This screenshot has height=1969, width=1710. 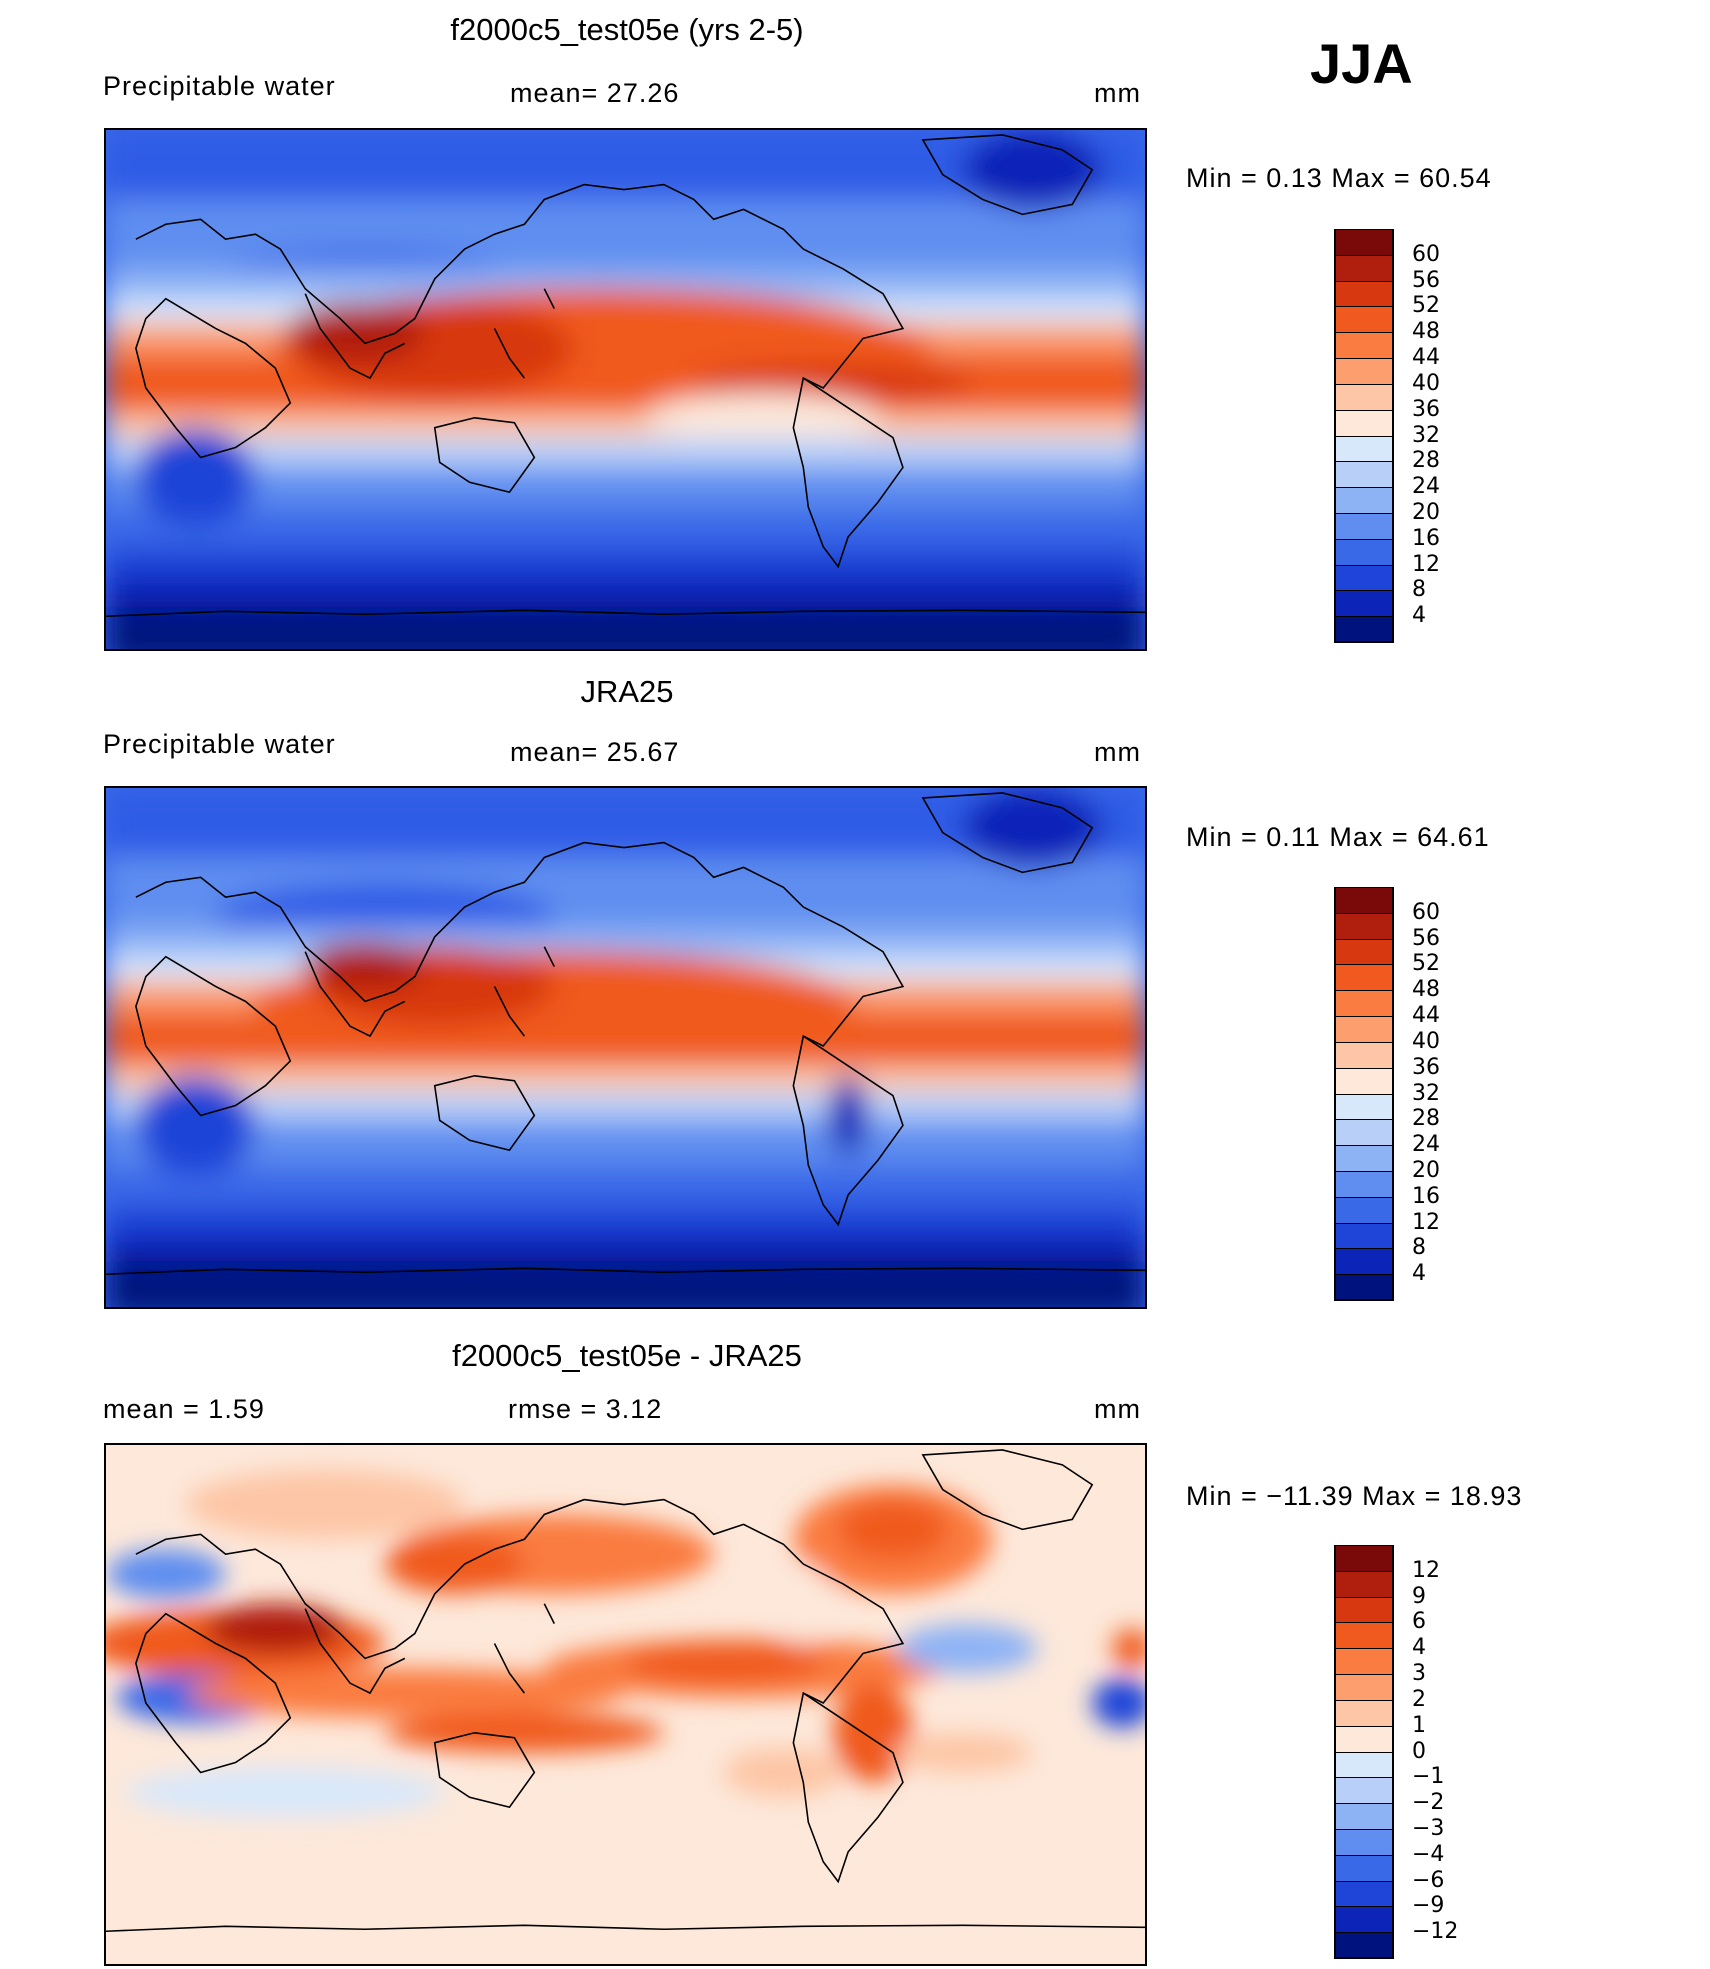 What do you see at coordinates (1396, 1752) in the screenshot?
I see `panel-3-colorbar: 12 9 6 4 3 2 1 0 −1 −2 −3 −4 −6 −9 −12` at bounding box center [1396, 1752].